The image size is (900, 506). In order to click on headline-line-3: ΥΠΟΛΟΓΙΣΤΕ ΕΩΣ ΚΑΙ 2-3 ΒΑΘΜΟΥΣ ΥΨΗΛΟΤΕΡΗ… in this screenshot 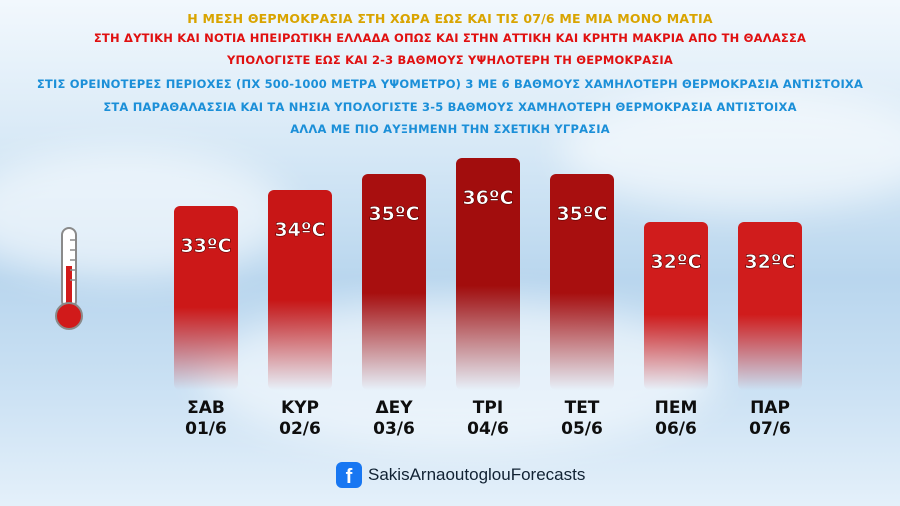, I will do `click(450, 60)`.